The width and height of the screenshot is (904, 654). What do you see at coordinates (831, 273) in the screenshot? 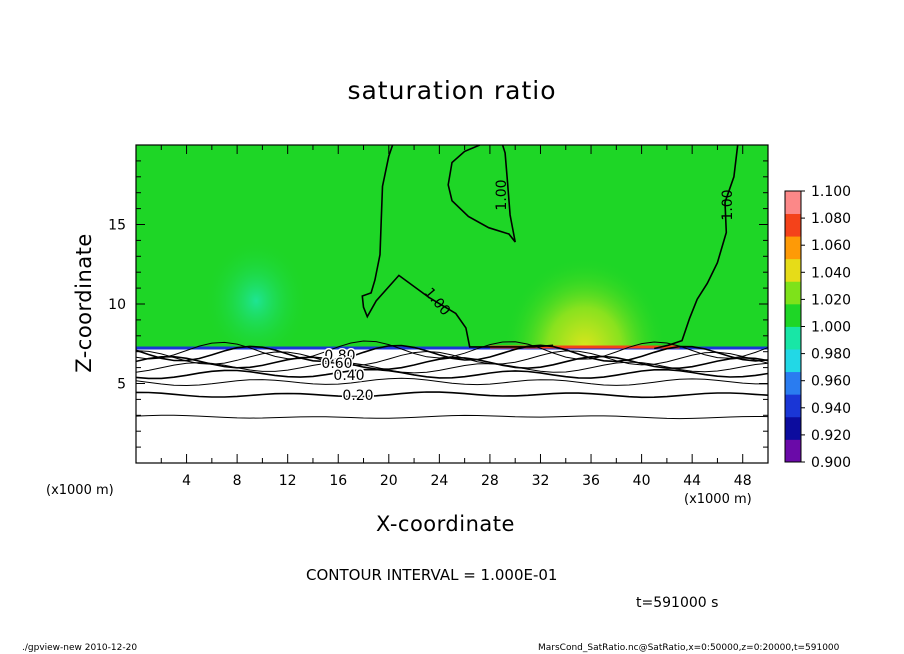
I see `colorbar-tick-label: 1.040` at bounding box center [831, 273].